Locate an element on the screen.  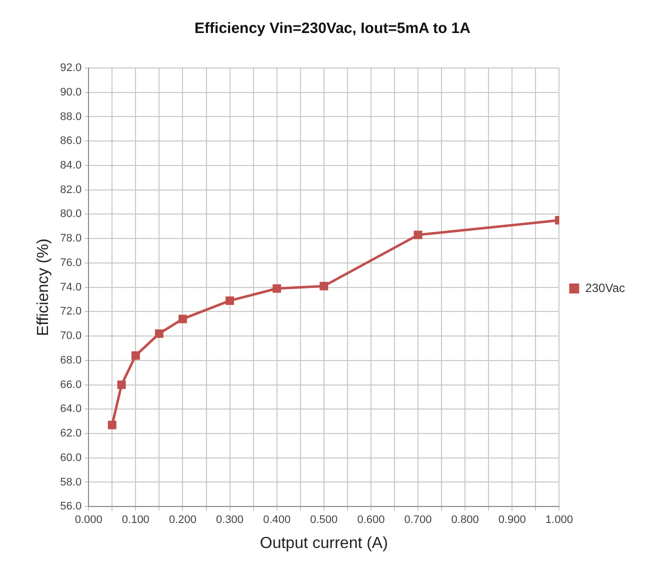
y-tick-label: 56.0 is located at coordinates (71, 506).